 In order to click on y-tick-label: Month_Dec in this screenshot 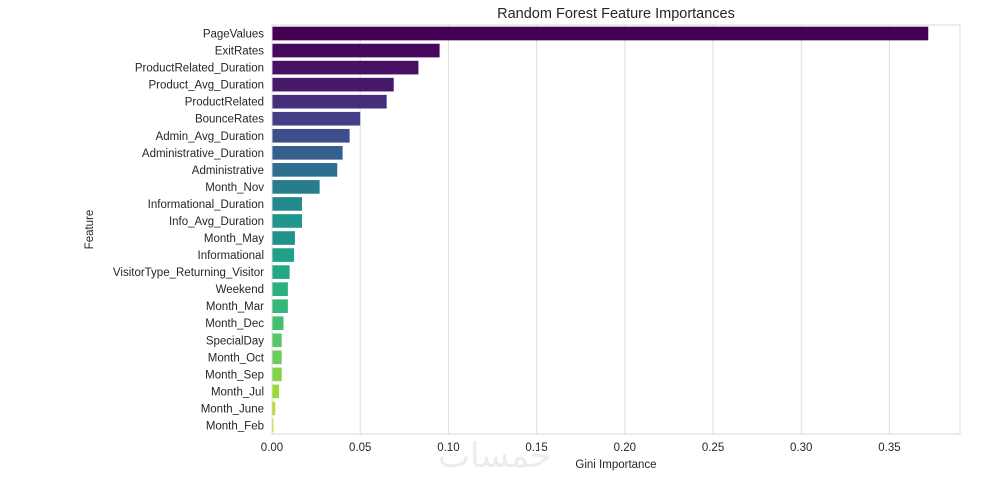, I will do `click(234, 324)`.